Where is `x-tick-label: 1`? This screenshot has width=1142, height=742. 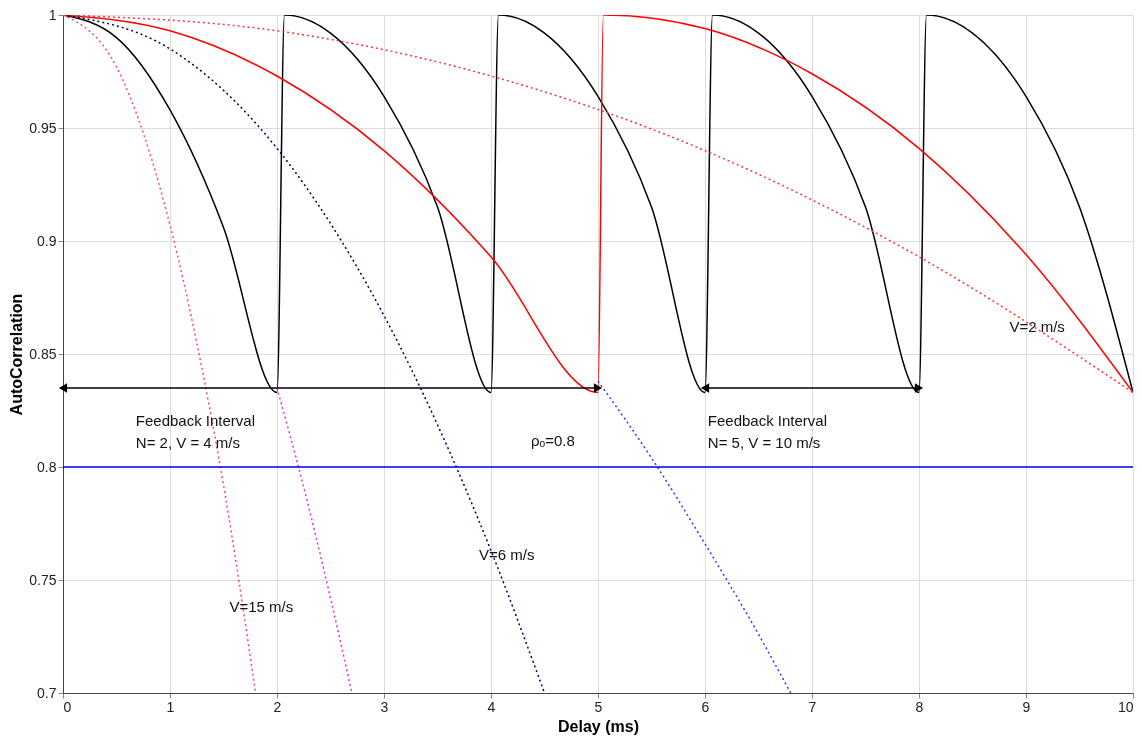 x-tick-label: 1 is located at coordinates (170, 706).